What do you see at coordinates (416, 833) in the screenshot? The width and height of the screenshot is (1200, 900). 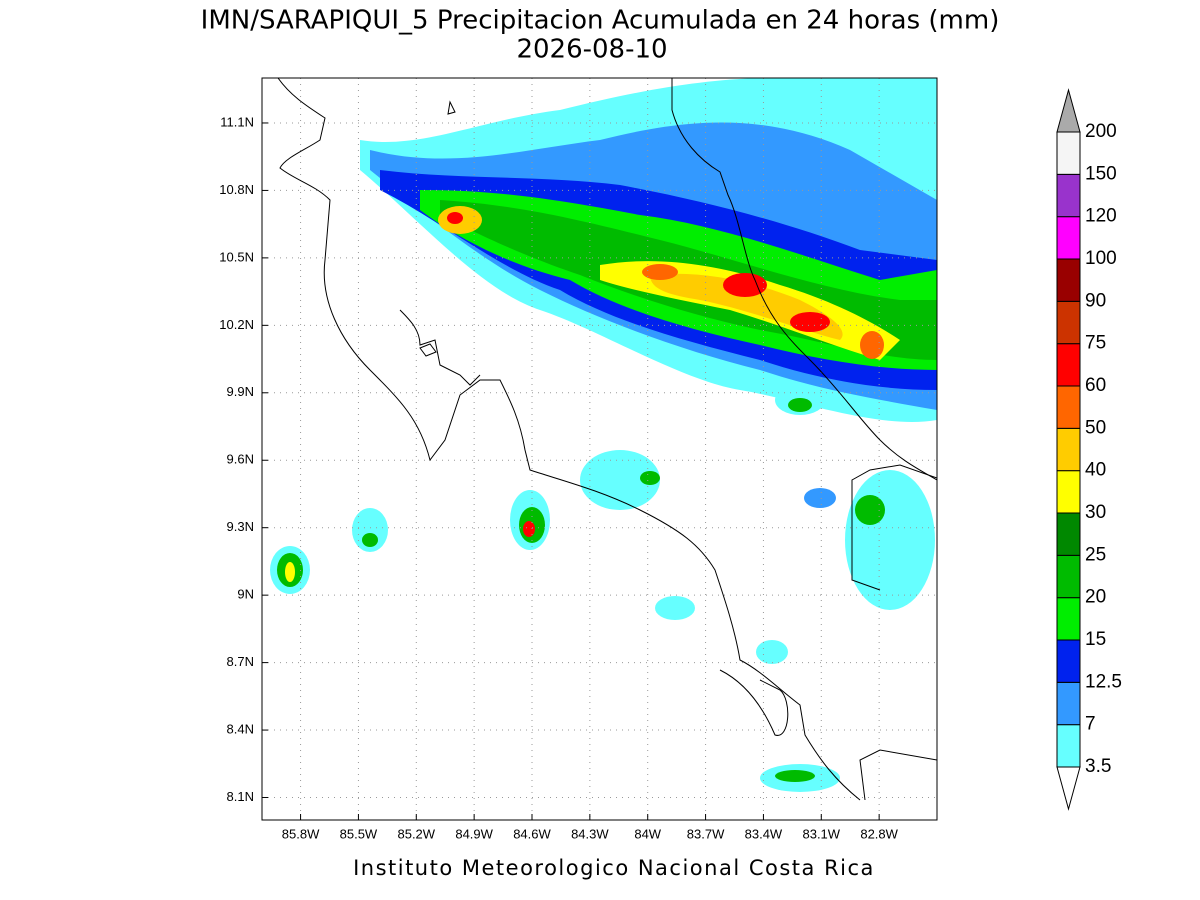 I see `lon-tick-label: 85.2W` at bounding box center [416, 833].